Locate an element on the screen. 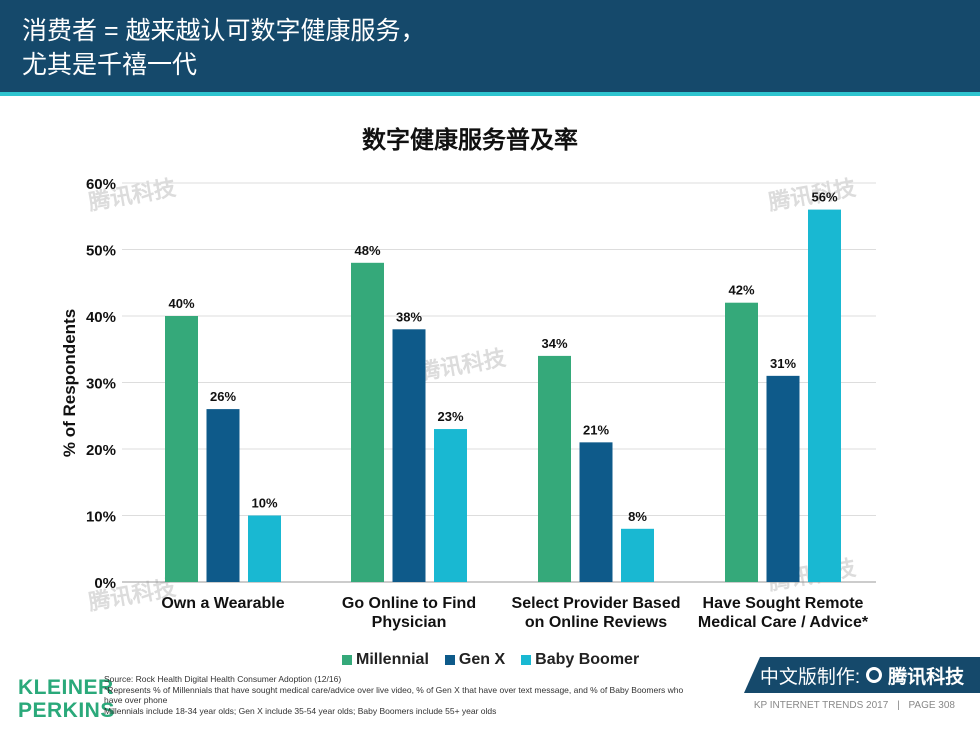 Image resolution: width=980 pixels, height=735 pixels. page-title: 消费者 = 越来越认可数字健康服务， 尤其是千禧一代 is located at coordinates (224, 48).